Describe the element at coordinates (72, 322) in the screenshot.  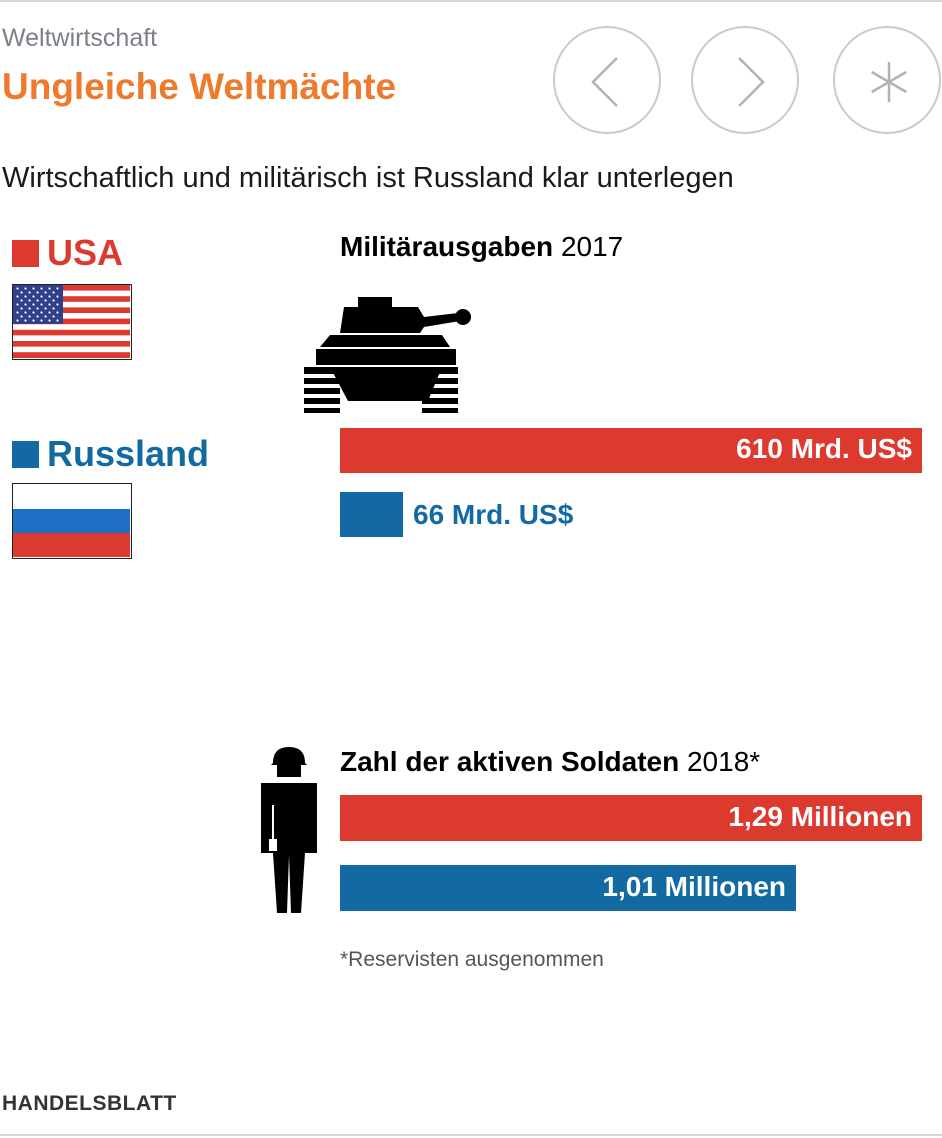
I see `usa-flag-icon` at that location.